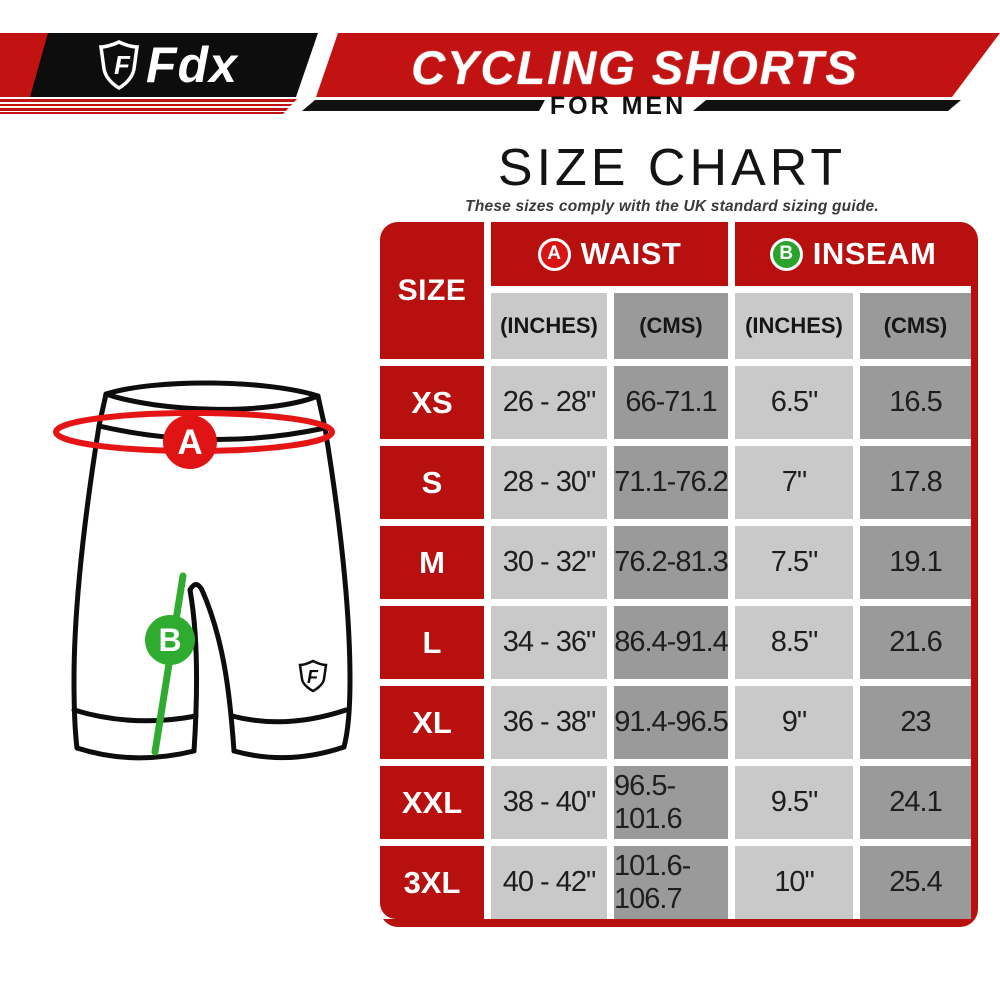 The width and height of the screenshot is (1000, 1000). Describe the element at coordinates (671, 802) in the screenshot. I see `cell-waist-cms: 96.5-101.6` at that location.